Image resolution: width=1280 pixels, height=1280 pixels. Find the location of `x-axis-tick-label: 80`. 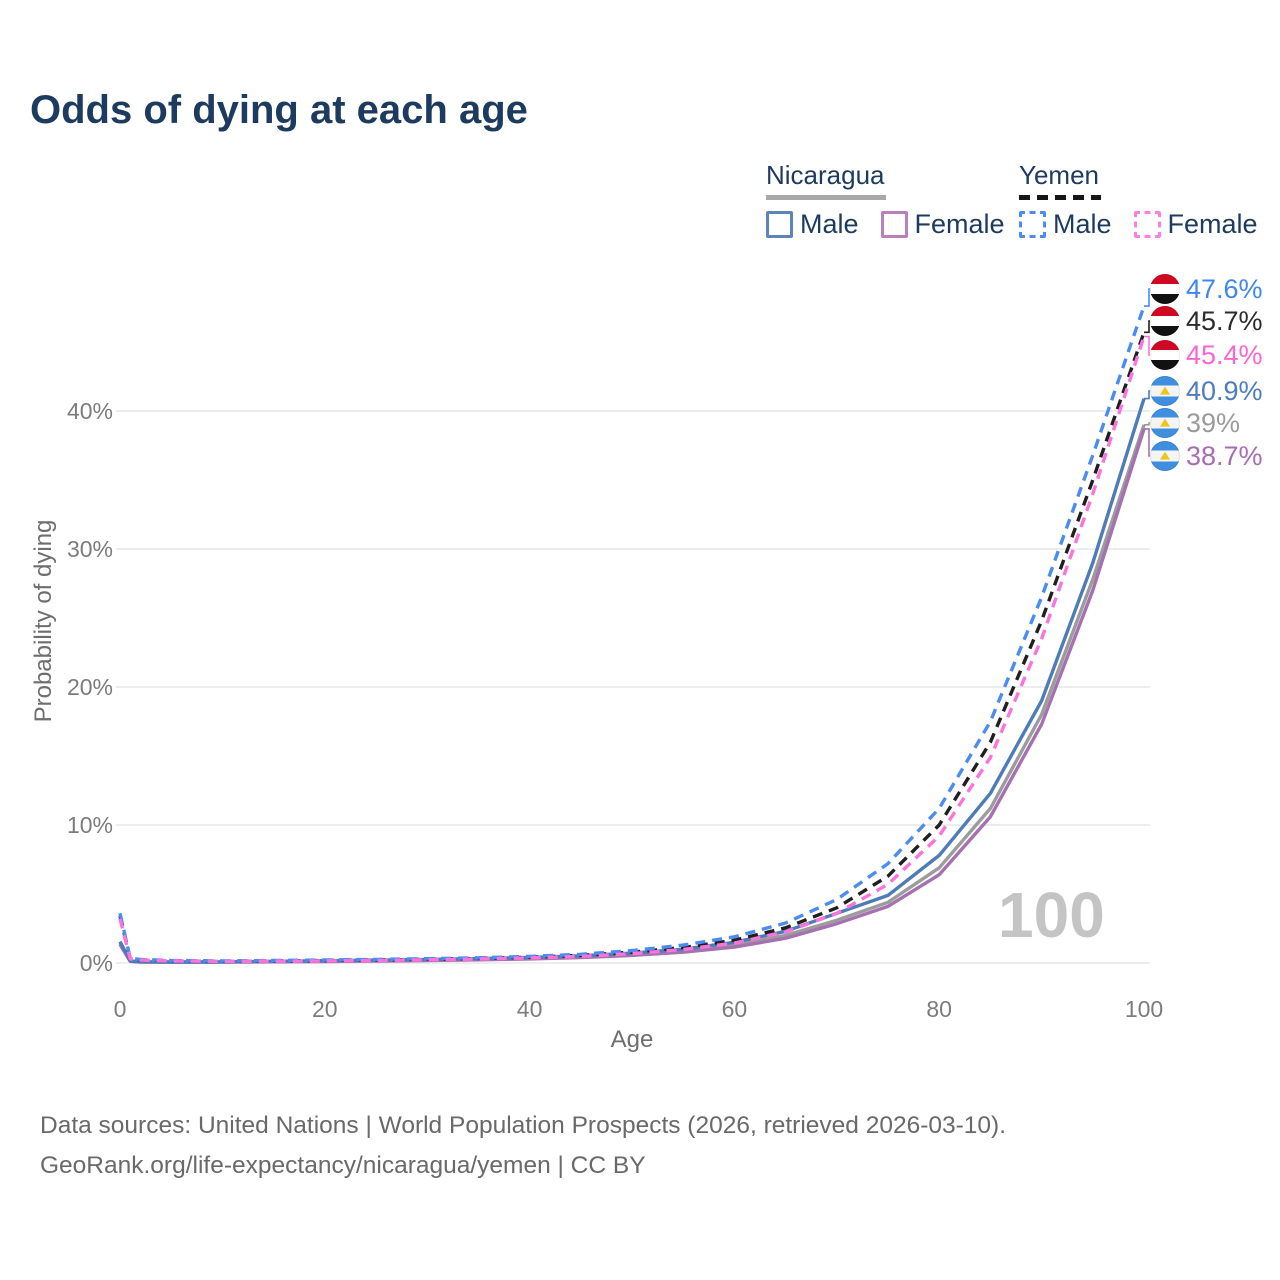

x-axis-tick-label: 80 is located at coordinates (939, 1009).